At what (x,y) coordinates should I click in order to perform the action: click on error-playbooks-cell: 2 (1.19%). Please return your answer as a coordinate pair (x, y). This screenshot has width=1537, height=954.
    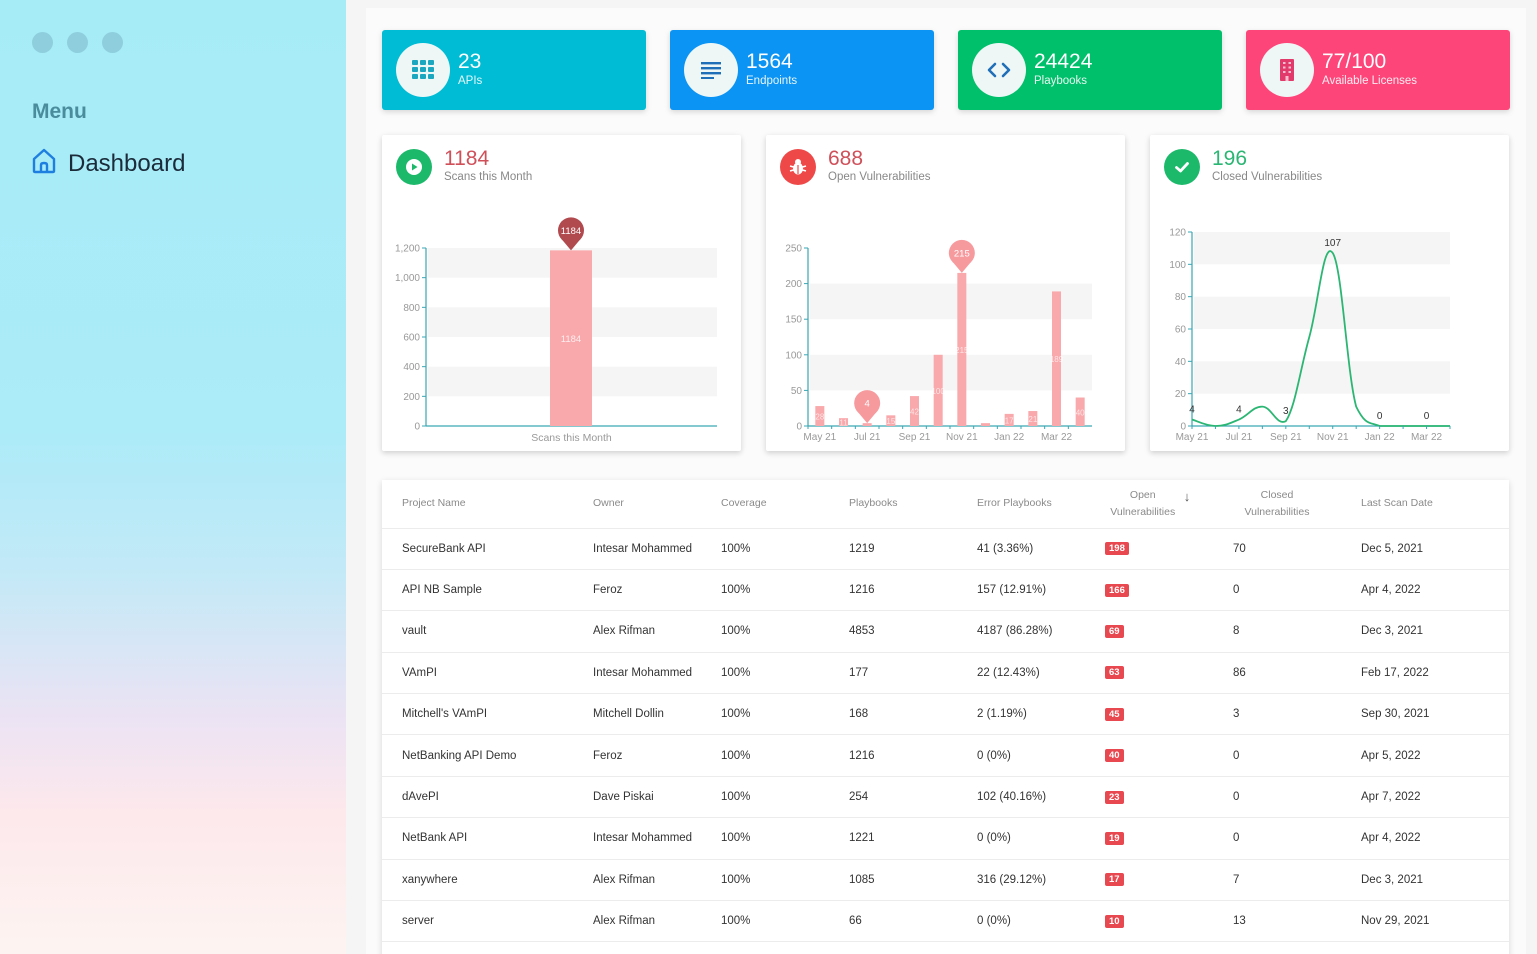
    Looking at the image, I should click on (1021, 714).